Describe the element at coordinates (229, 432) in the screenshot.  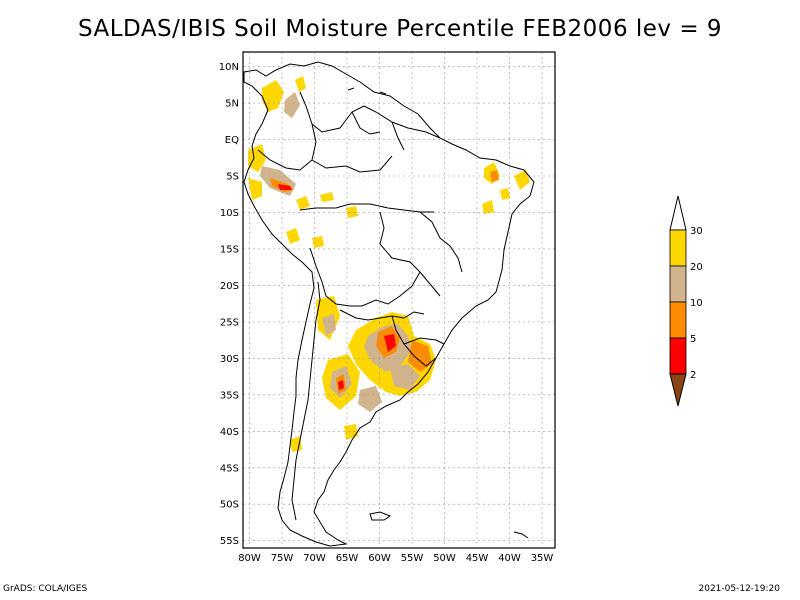
I see `lat-label: 40S` at that location.